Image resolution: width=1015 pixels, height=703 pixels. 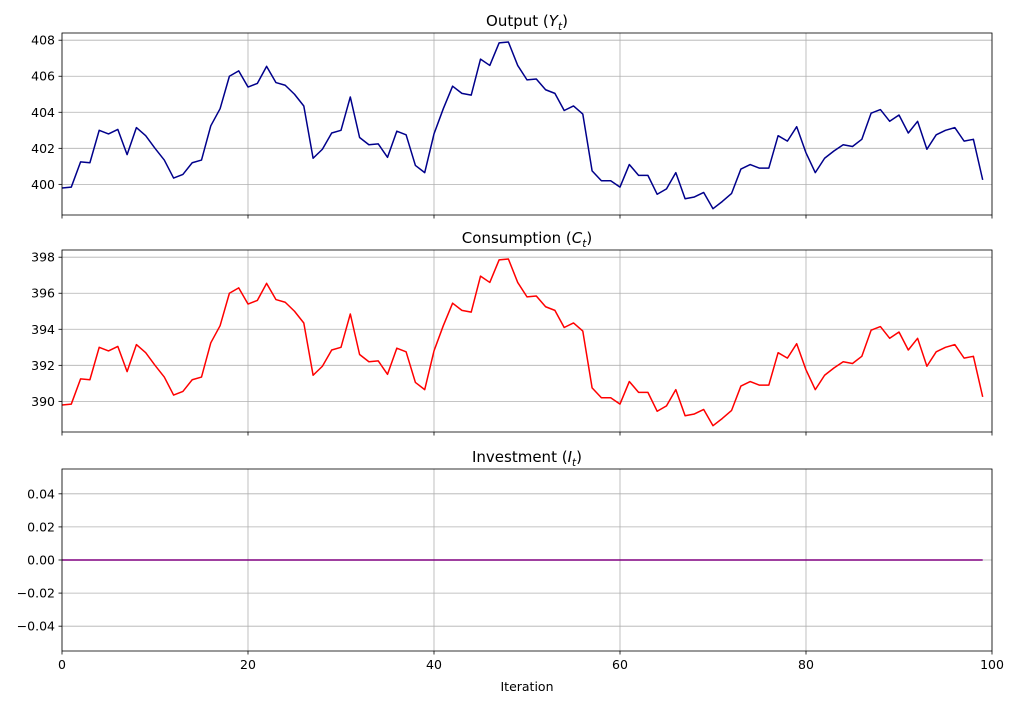 I want to click on x-tick-label: 40, so click(x=434, y=664).